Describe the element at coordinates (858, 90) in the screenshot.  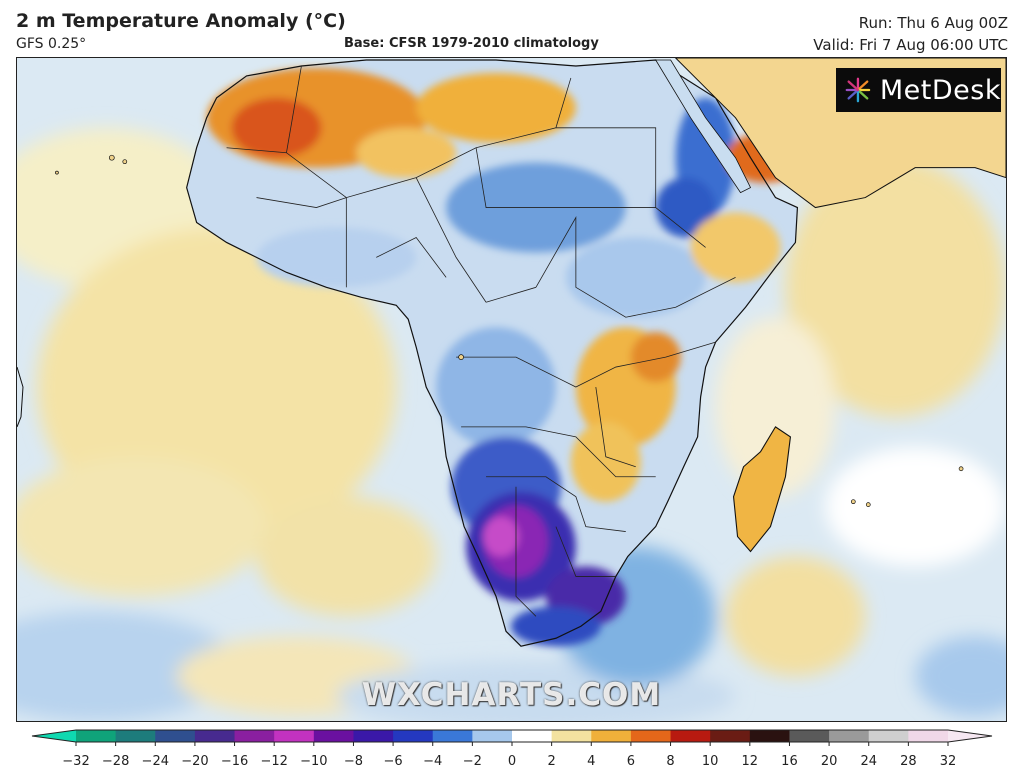
I see `metdesk-sunburst-icon` at that location.